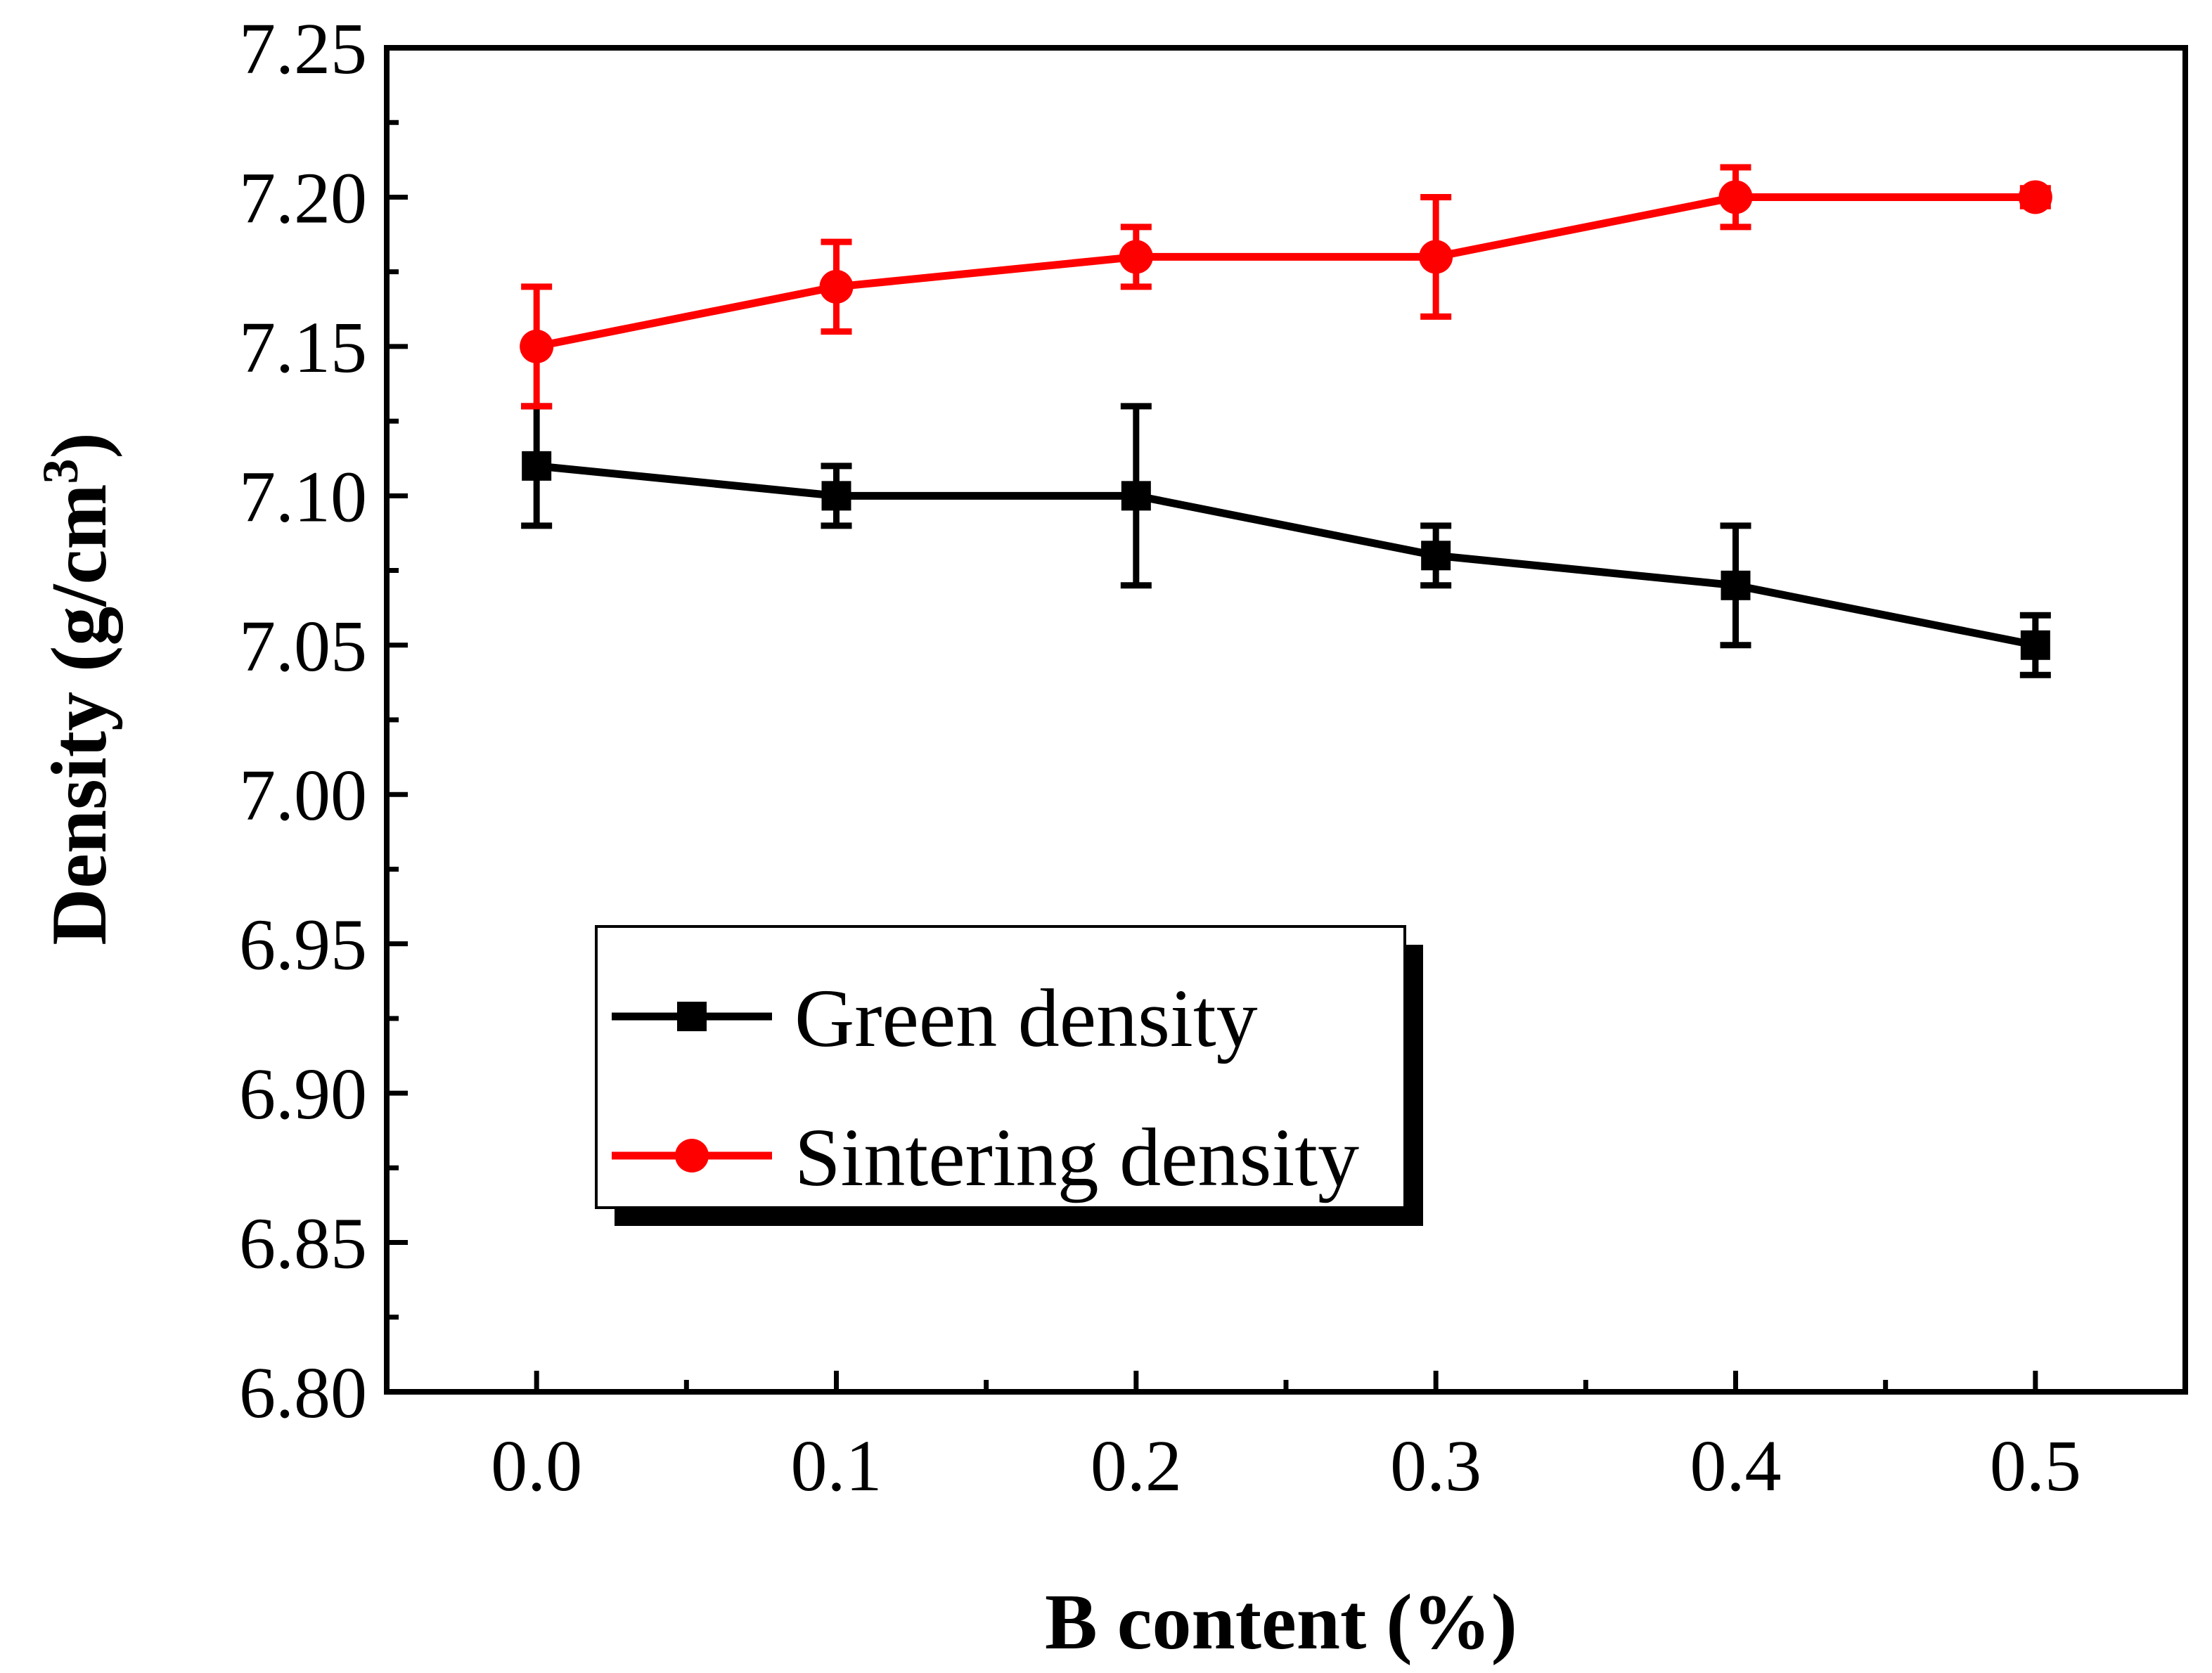 The image size is (2212, 1673). I want to click on y-axis-title-close: ), so click(80, 445).